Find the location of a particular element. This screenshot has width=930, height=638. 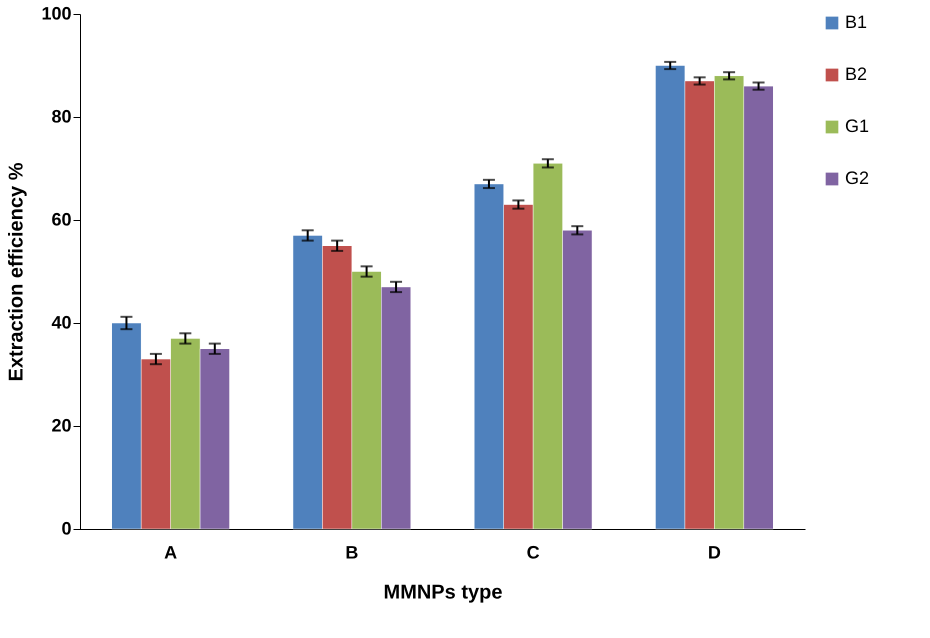

y-tick-label: 60 is located at coordinates (61, 220).